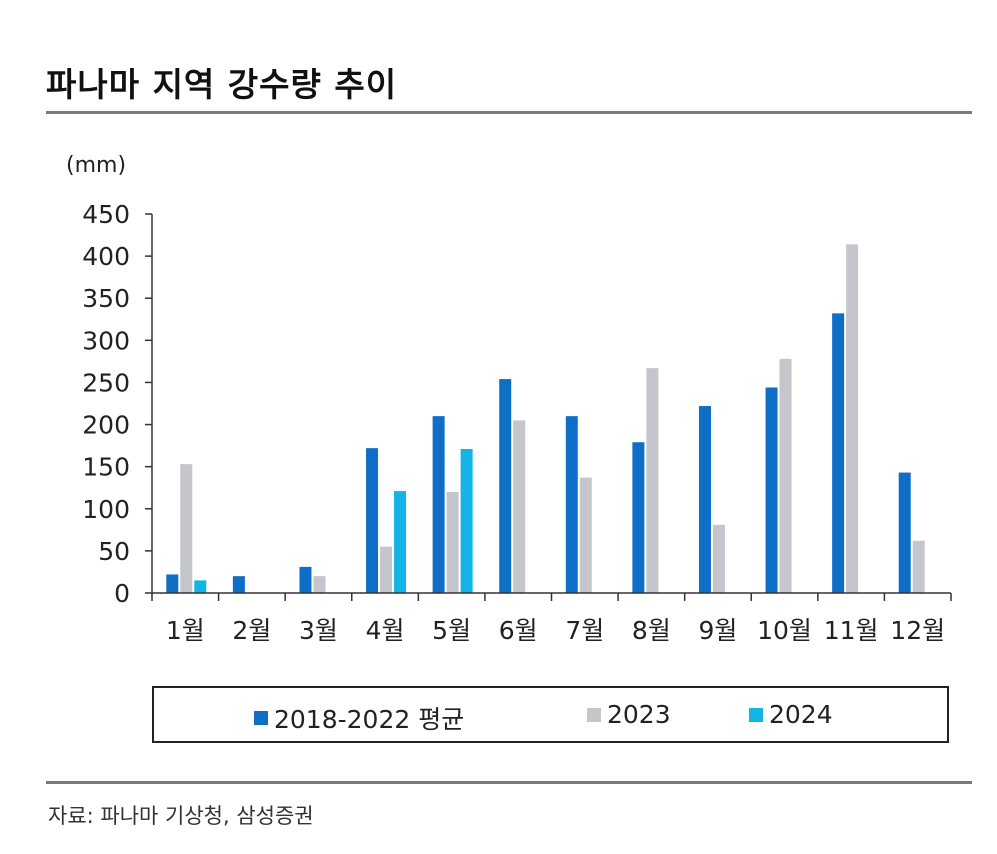 The height and width of the screenshot is (854, 997). Describe the element at coordinates (106, 467) in the screenshot. I see `y-tick-label: 150` at that location.